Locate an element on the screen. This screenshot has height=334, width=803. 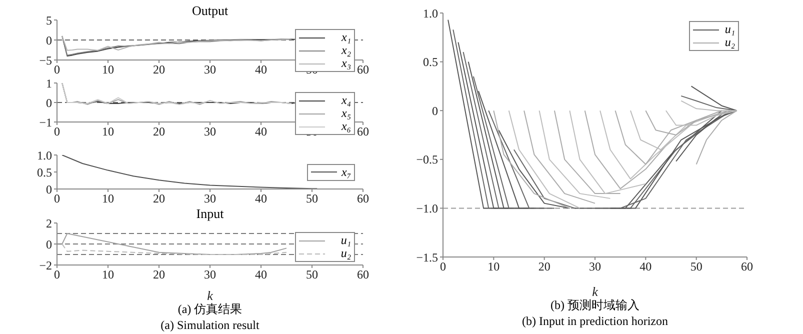
legend-label: x₅ is located at coordinates (346, 113).